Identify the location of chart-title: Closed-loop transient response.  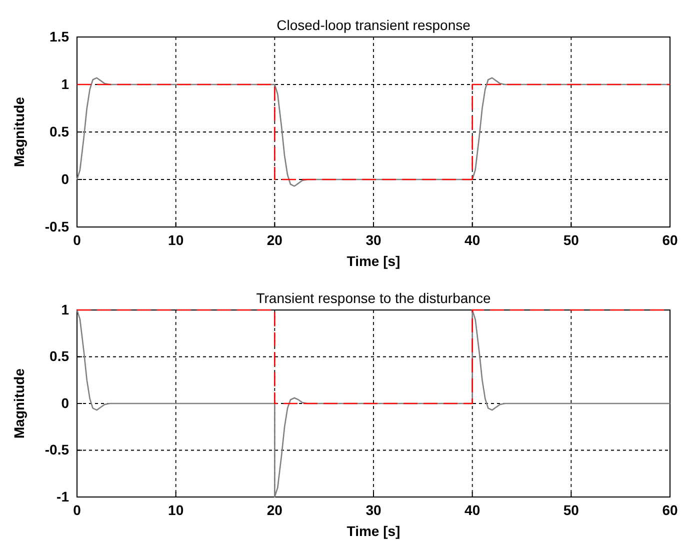
(373, 25).